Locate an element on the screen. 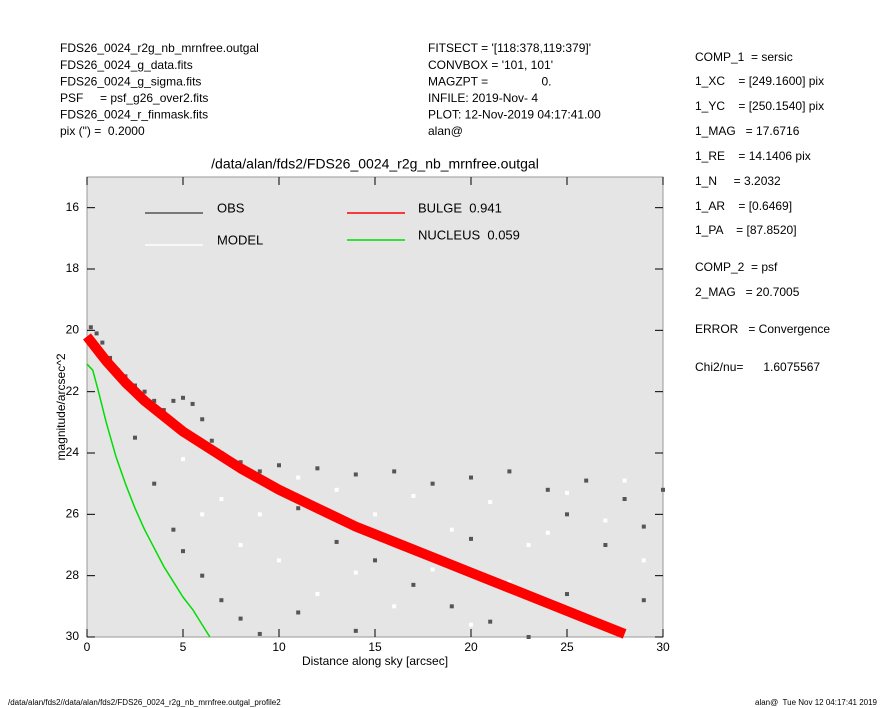 The width and height of the screenshot is (885, 708). legend-label: MODEL is located at coordinates (240, 239).